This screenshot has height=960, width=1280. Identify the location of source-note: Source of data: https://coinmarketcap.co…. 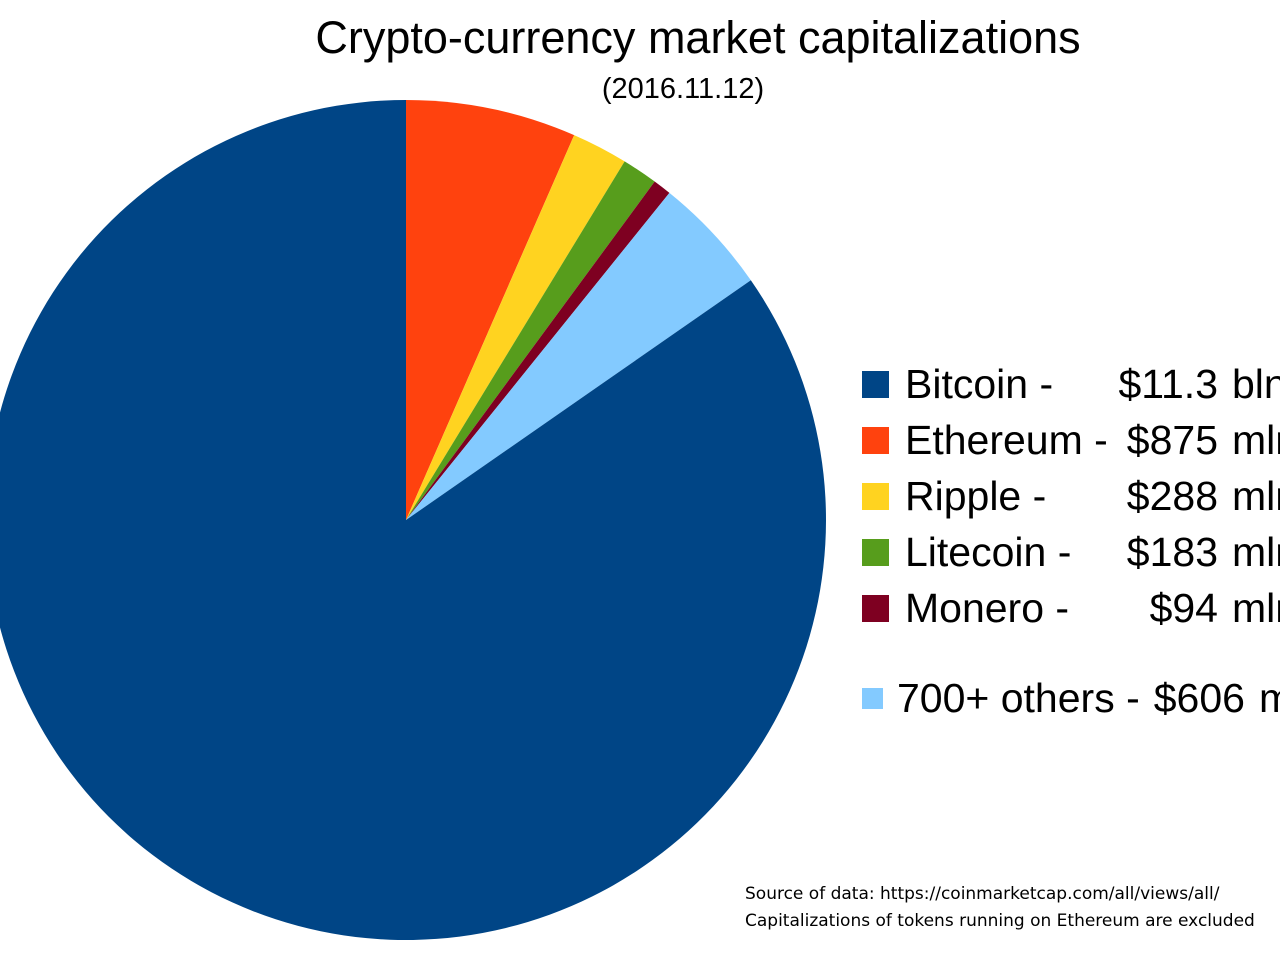
(1000, 908).